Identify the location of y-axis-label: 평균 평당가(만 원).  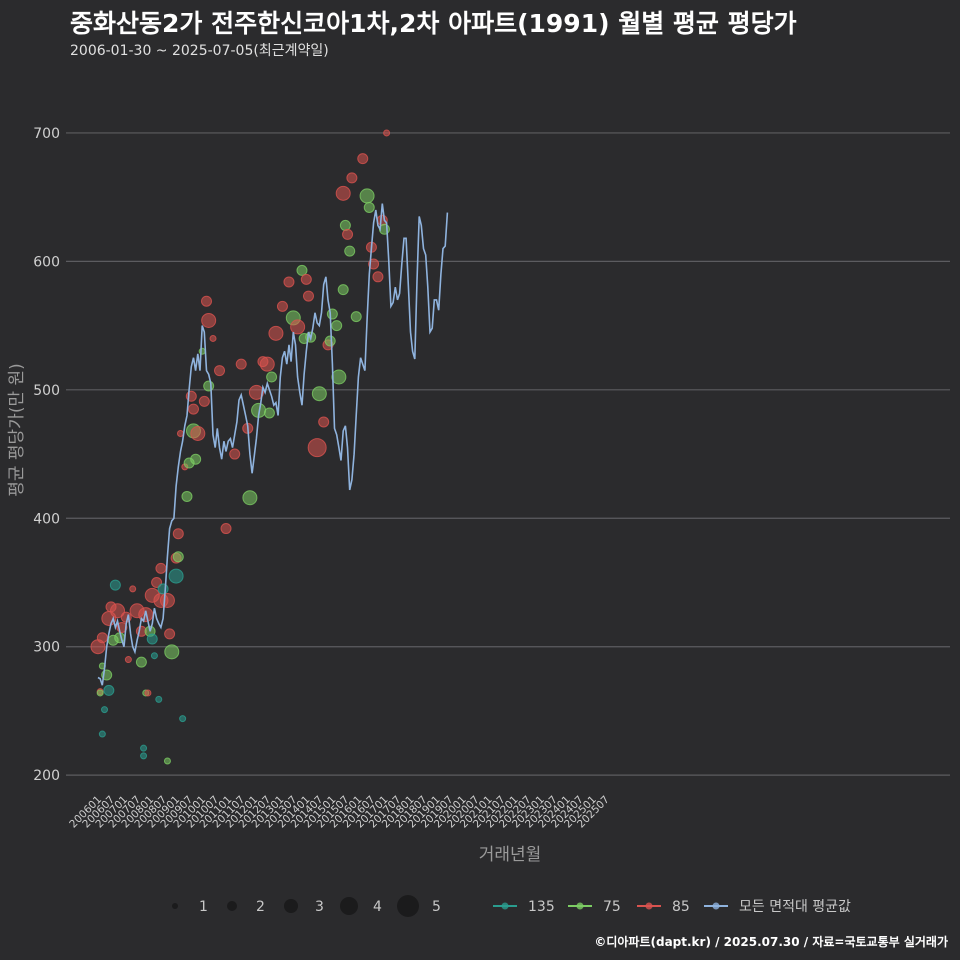
(17, 430).